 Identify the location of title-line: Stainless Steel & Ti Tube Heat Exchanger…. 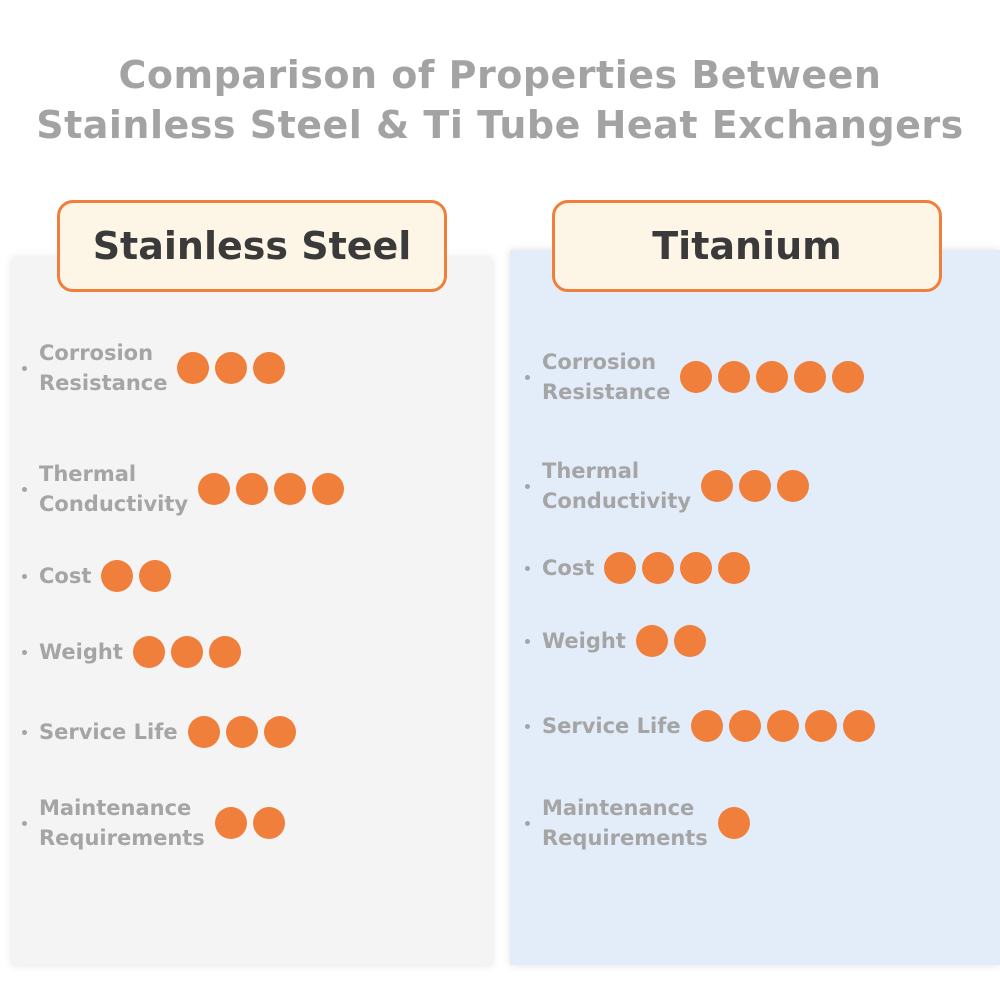
(500, 125).